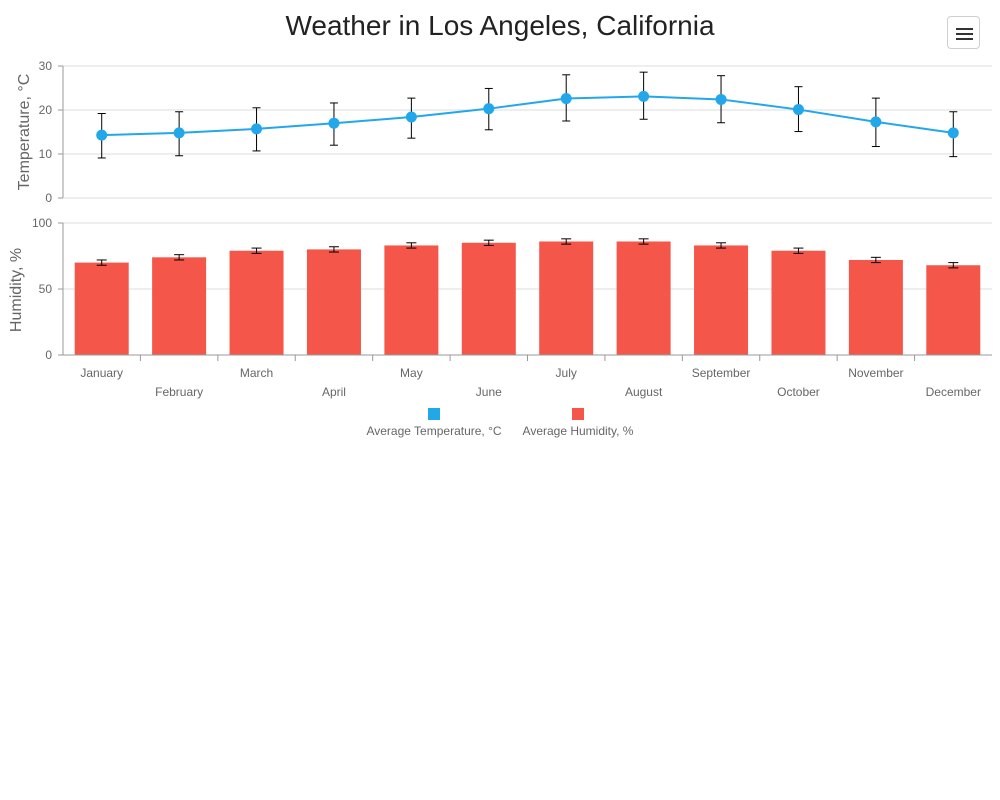 The height and width of the screenshot is (800, 1000). Describe the element at coordinates (101, 373) in the screenshot. I see `x-tick-label: January` at that location.